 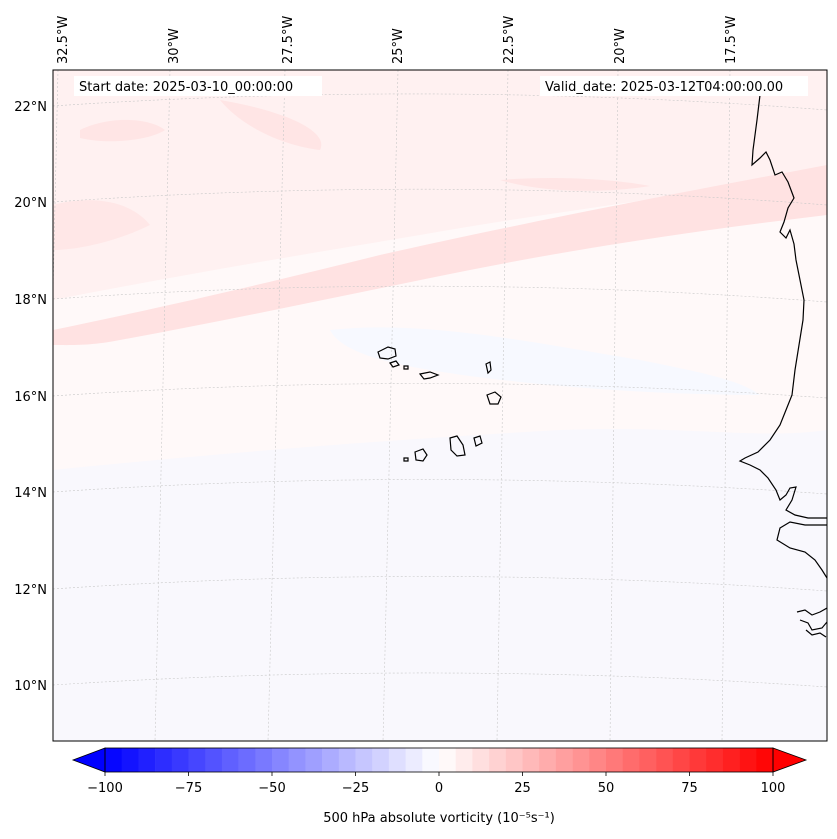 I want to click on colorbar-tick-label: 50, so click(x=606, y=788).